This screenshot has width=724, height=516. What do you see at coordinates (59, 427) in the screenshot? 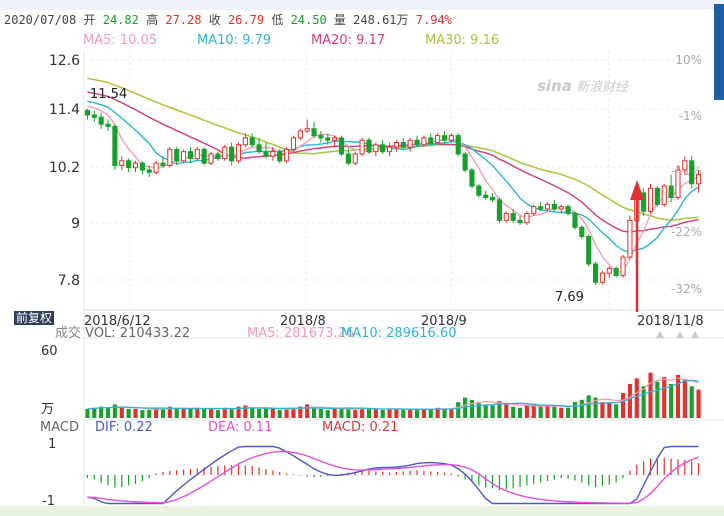
I see `macd-label: MACD` at bounding box center [59, 427].